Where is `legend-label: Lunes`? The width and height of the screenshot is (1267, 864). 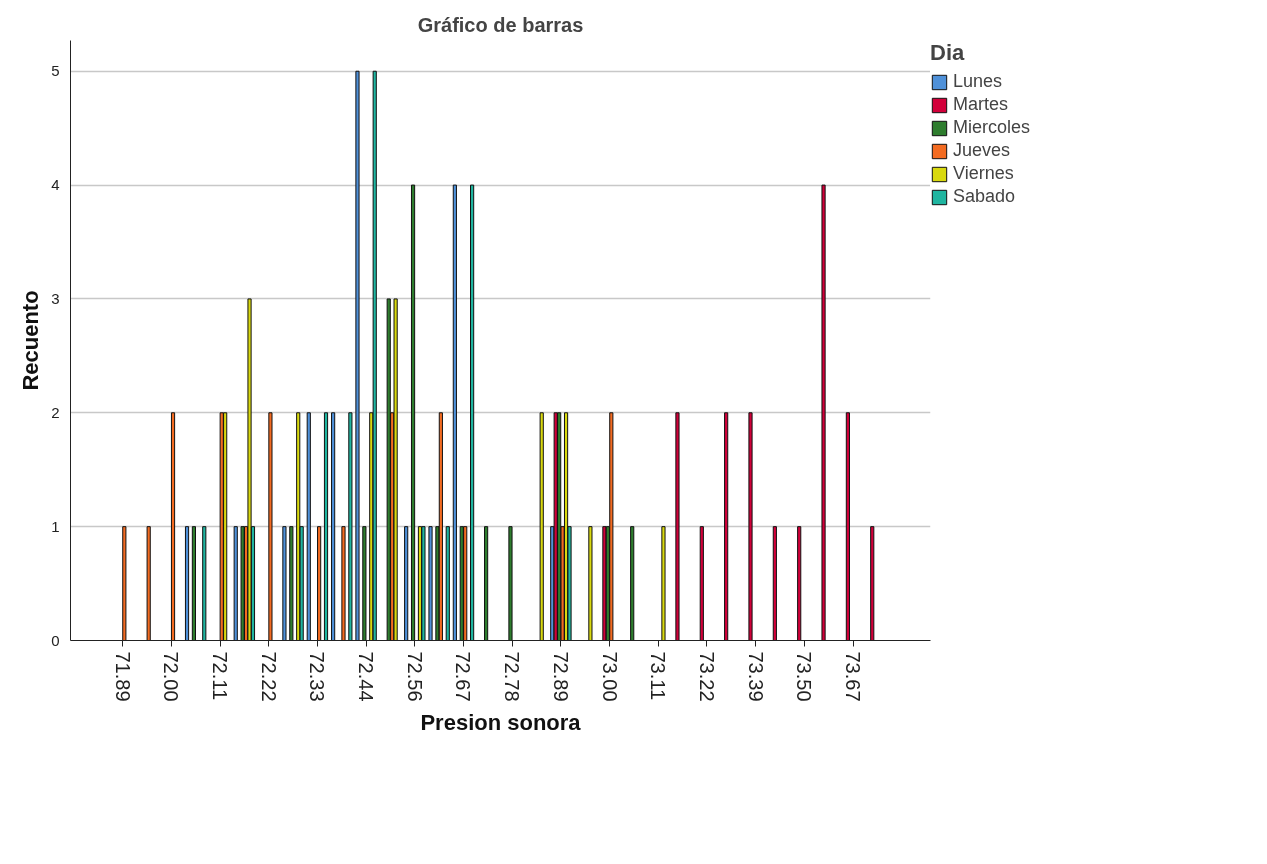
legend-label: Lunes is located at coordinates (978, 81).